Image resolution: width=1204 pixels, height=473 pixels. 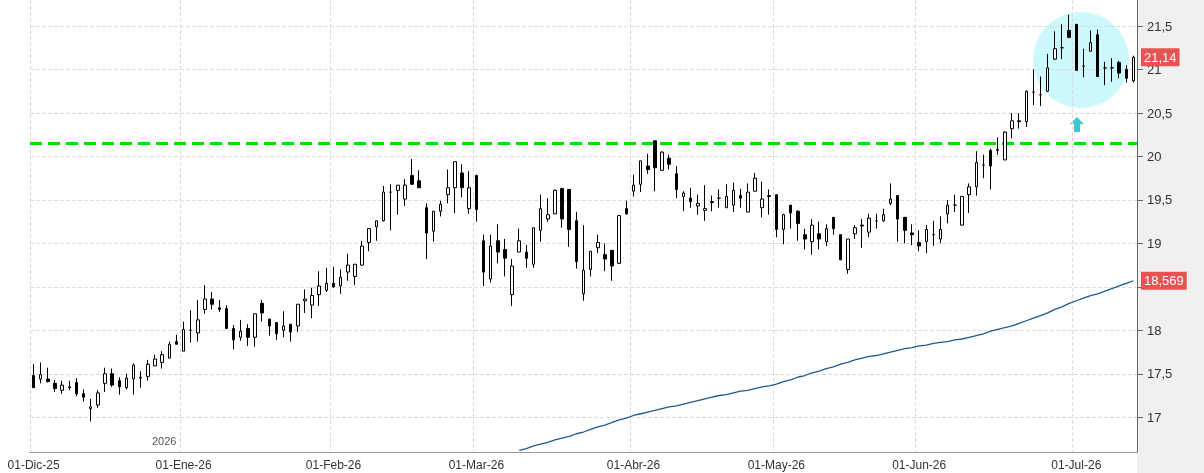 What do you see at coordinates (1154, 417) in the screenshot?
I see `y-tick-label: 17` at bounding box center [1154, 417].